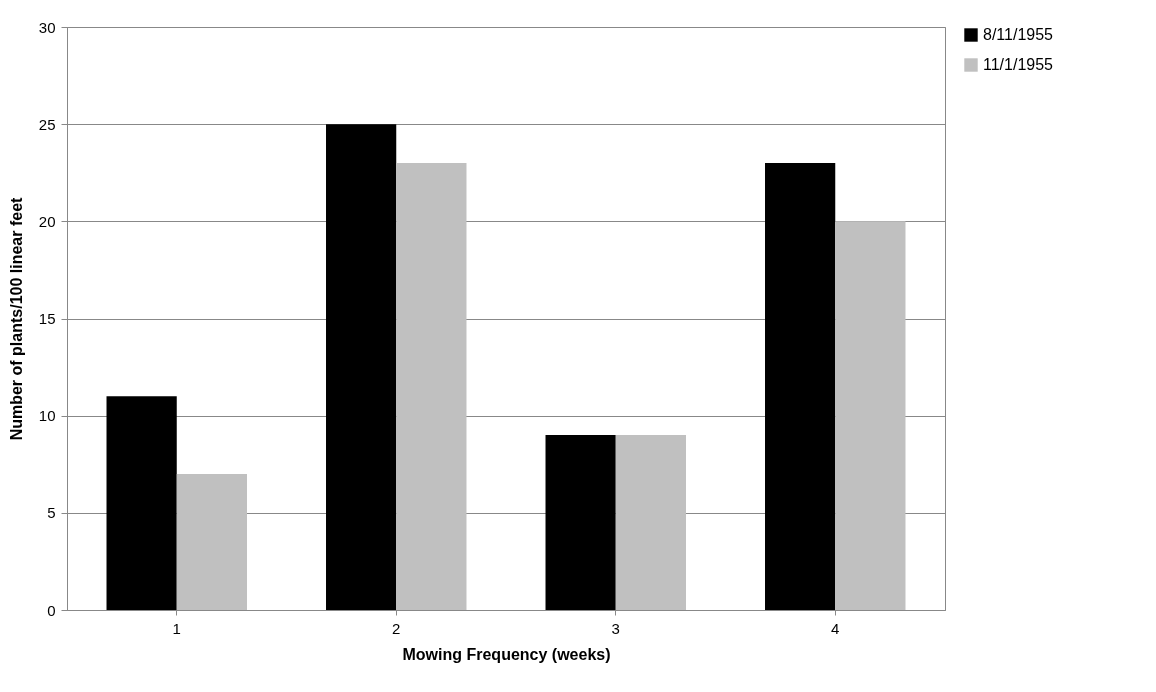 This screenshot has height=692, width=1156. I want to click on legend-label: 8/11/1955, so click(1018, 34).